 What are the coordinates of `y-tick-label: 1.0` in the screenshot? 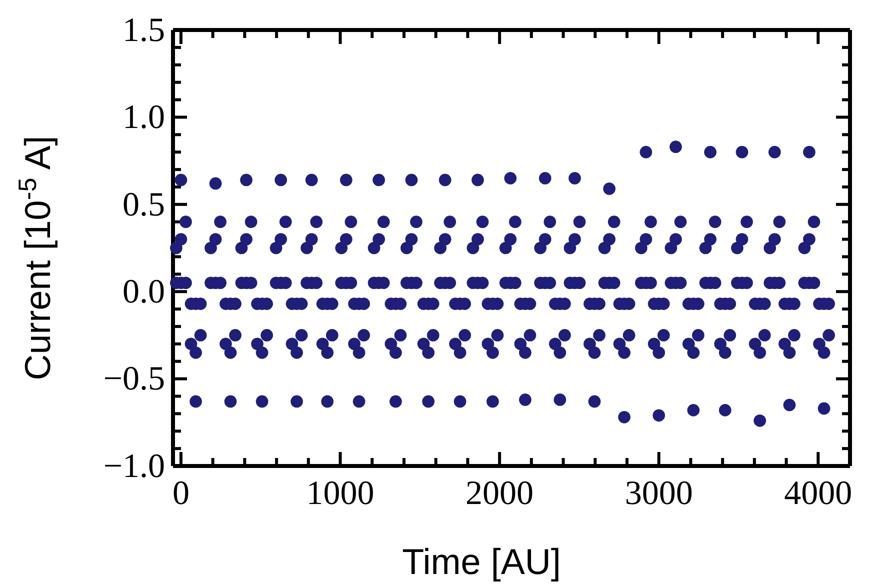 It's located at (143, 117).